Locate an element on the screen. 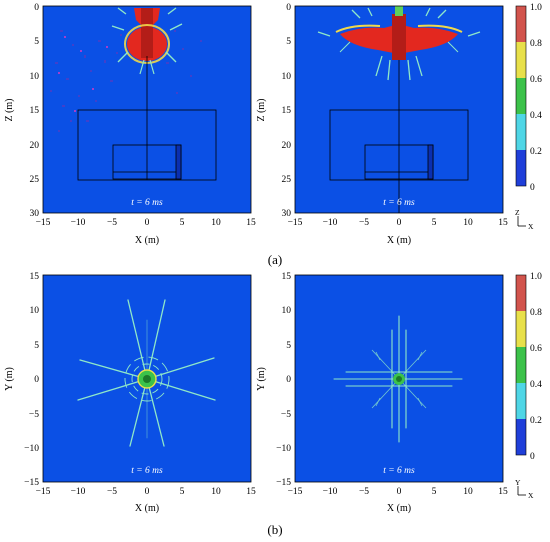 This screenshot has height=542, width=550. panel-b-left-radial-cracks is located at coordinates (146, 373).